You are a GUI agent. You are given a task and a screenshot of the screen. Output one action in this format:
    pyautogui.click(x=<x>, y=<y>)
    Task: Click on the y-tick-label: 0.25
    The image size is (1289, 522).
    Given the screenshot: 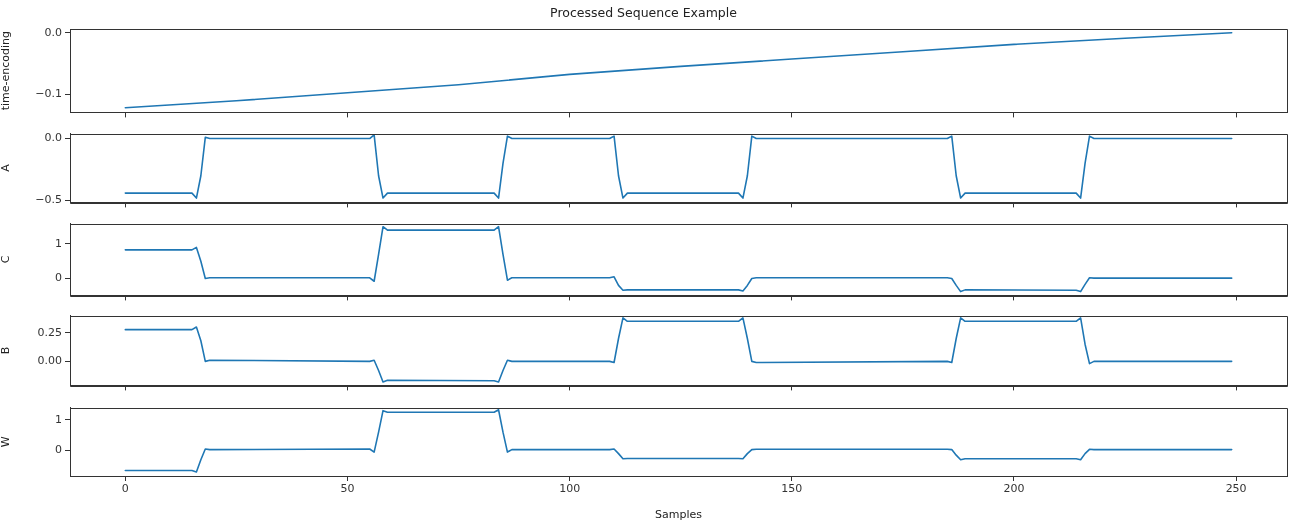 What is the action you would take?
    pyautogui.click(x=49, y=332)
    